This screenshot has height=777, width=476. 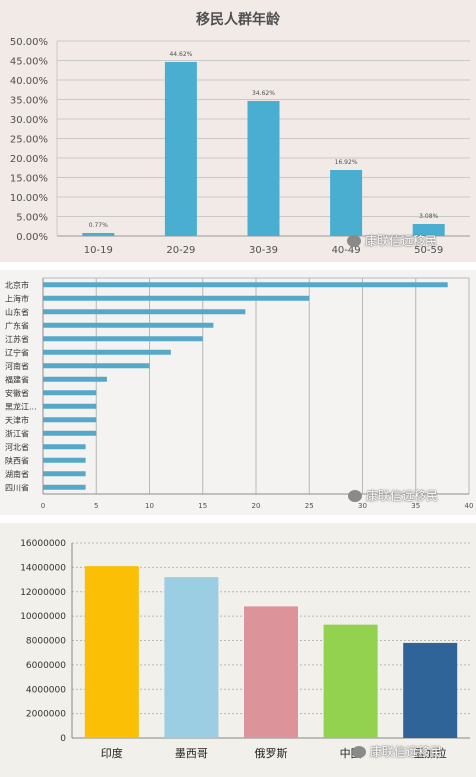 What do you see at coordinates (32, 237) in the screenshot?
I see `y-tick-label: 0.00%` at bounding box center [32, 237].